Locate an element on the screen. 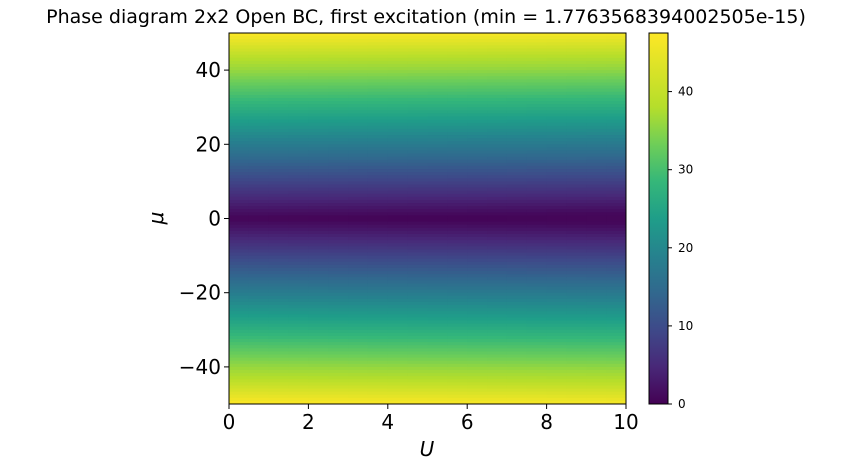 This screenshot has height=474, width=852. y-tick-label: −40 is located at coordinates (200, 367).